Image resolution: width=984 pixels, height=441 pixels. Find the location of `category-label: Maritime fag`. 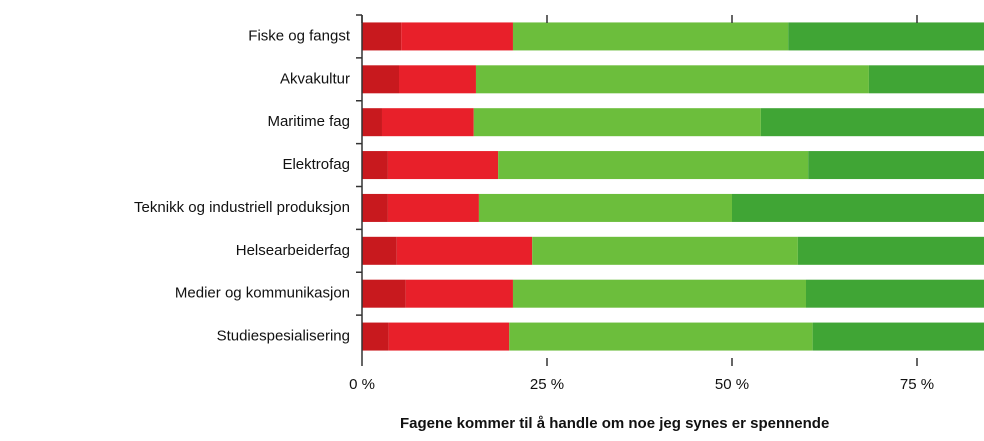

category-label: Maritime fag is located at coordinates (308, 121).